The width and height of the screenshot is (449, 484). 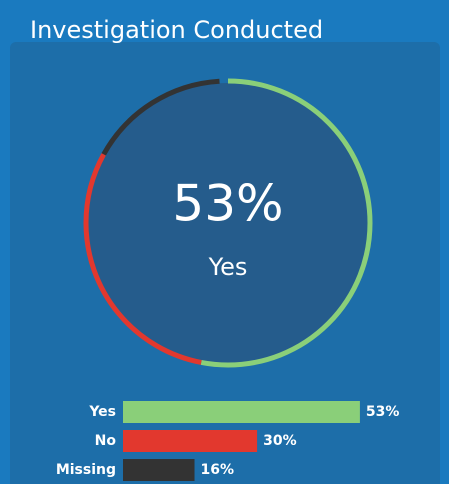 What do you see at coordinates (102, 412) in the screenshot?
I see `bar-category-label: Yes` at bounding box center [102, 412].